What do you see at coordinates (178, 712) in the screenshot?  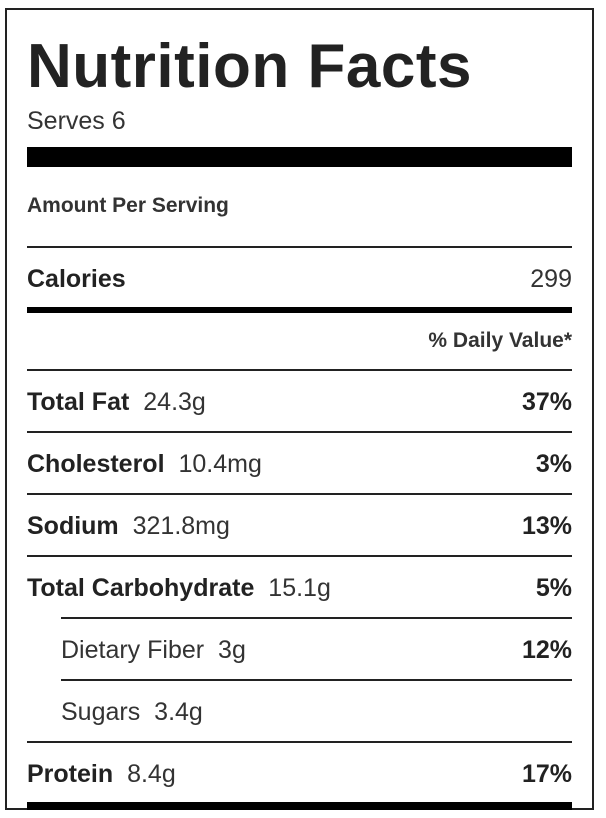 I see `sub-nutrient-amount: 3.4g` at bounding box center [178, 712].